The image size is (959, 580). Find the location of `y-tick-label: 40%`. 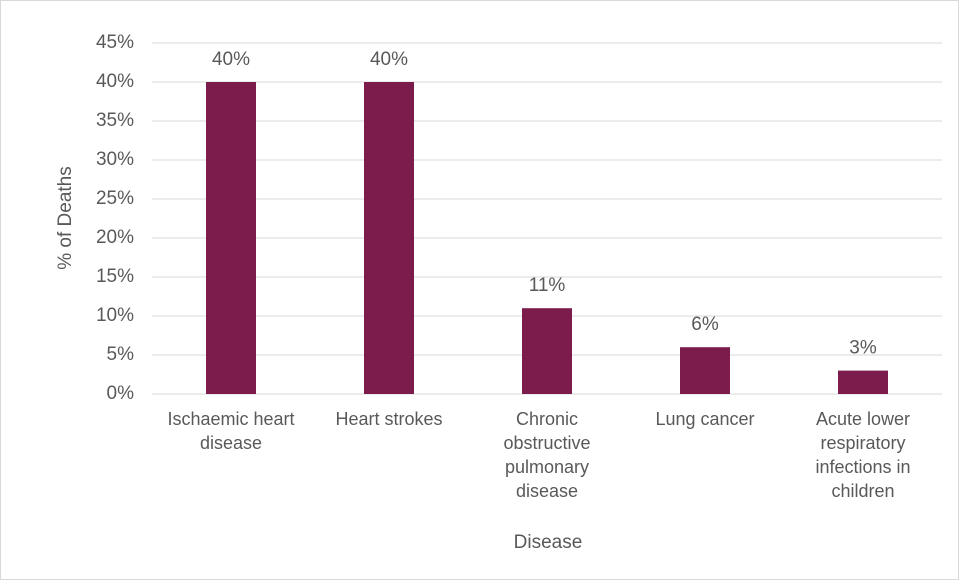

y-tick-label: 40% is located at coordinates (115, 81).